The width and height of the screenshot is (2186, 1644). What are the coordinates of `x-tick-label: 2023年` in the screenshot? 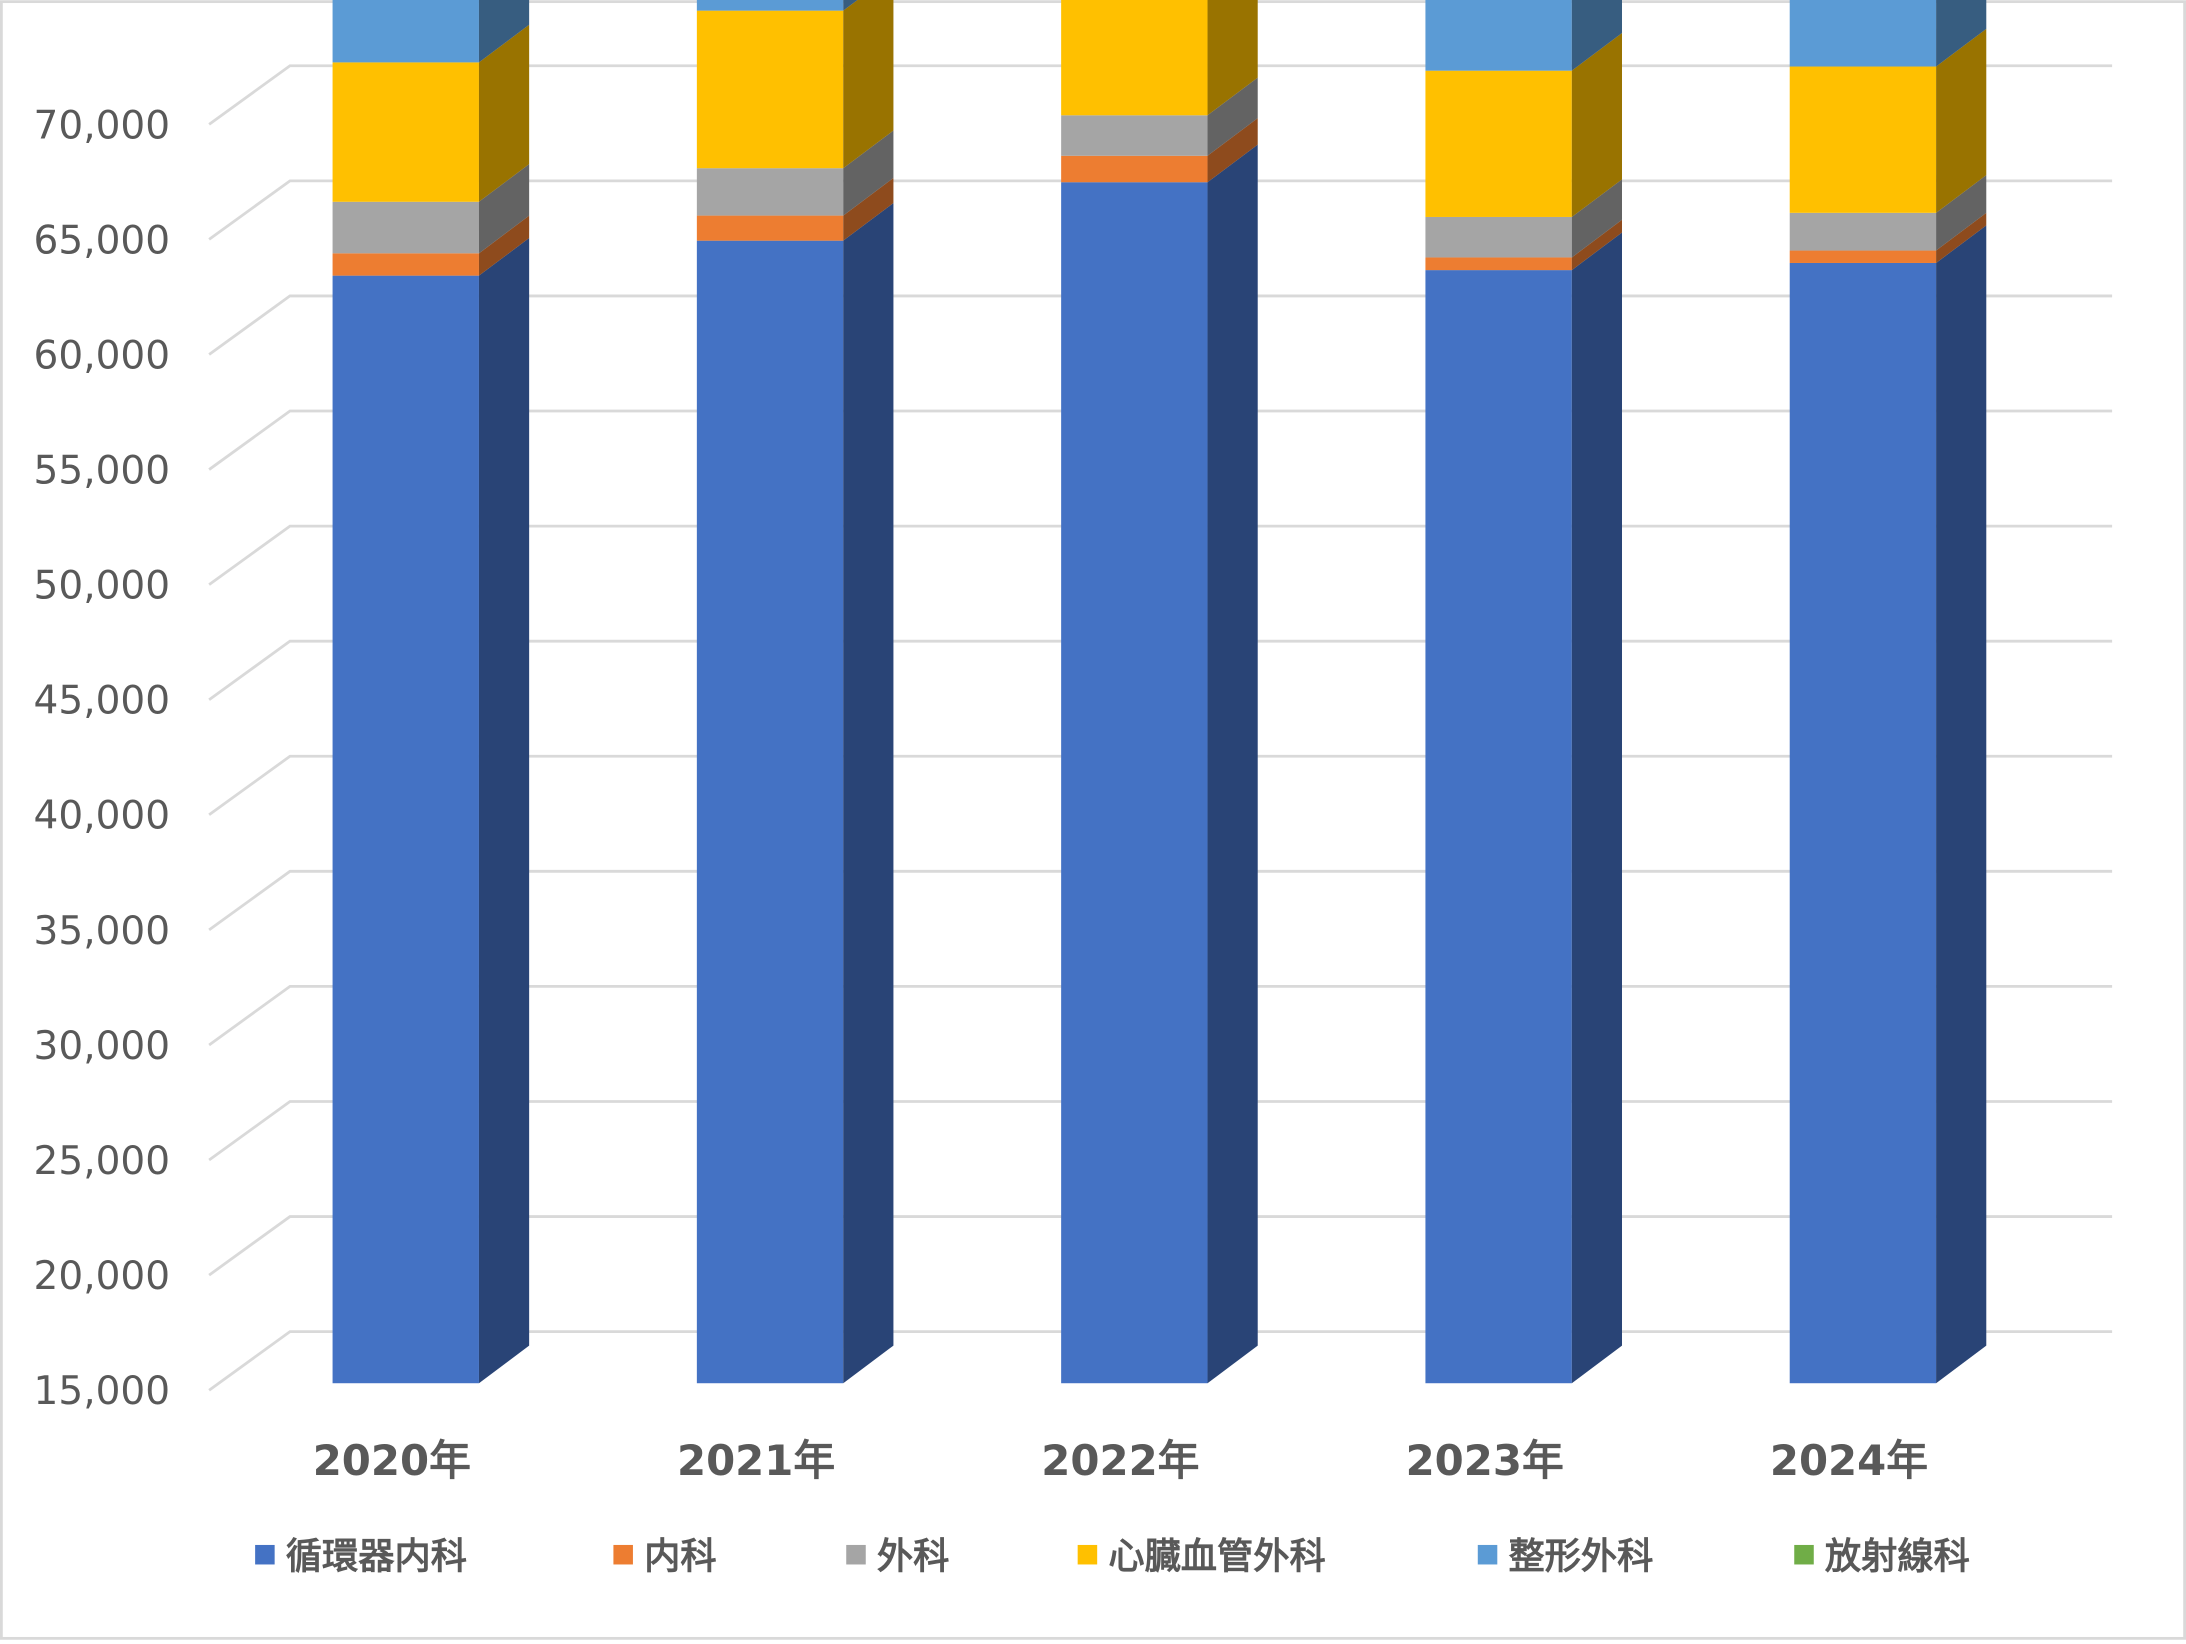 It's located at (1485, 1460).